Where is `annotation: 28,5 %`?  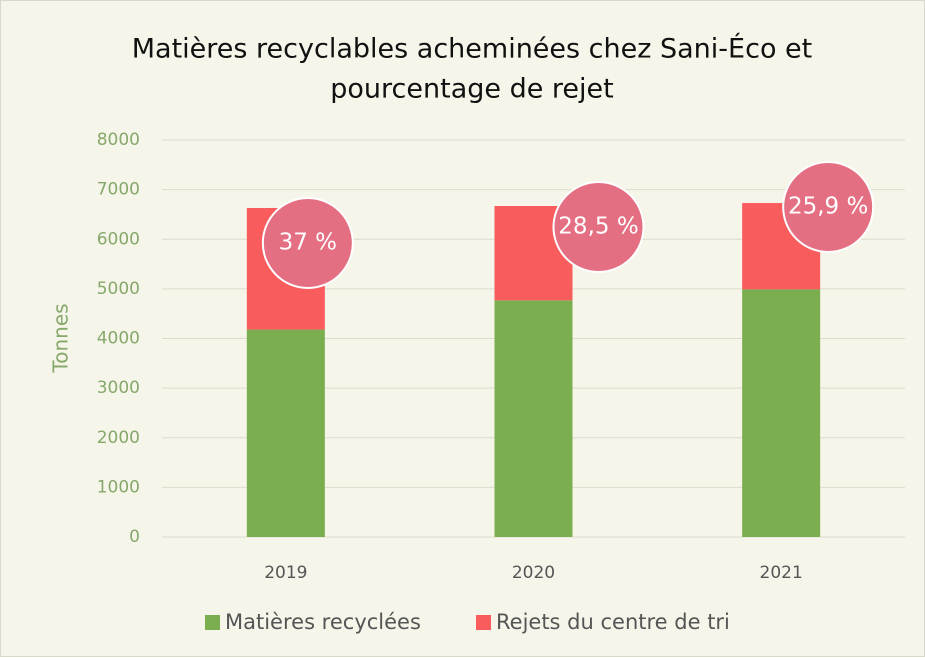
annotation: 28,5 % is located at coordinates (598, 227).